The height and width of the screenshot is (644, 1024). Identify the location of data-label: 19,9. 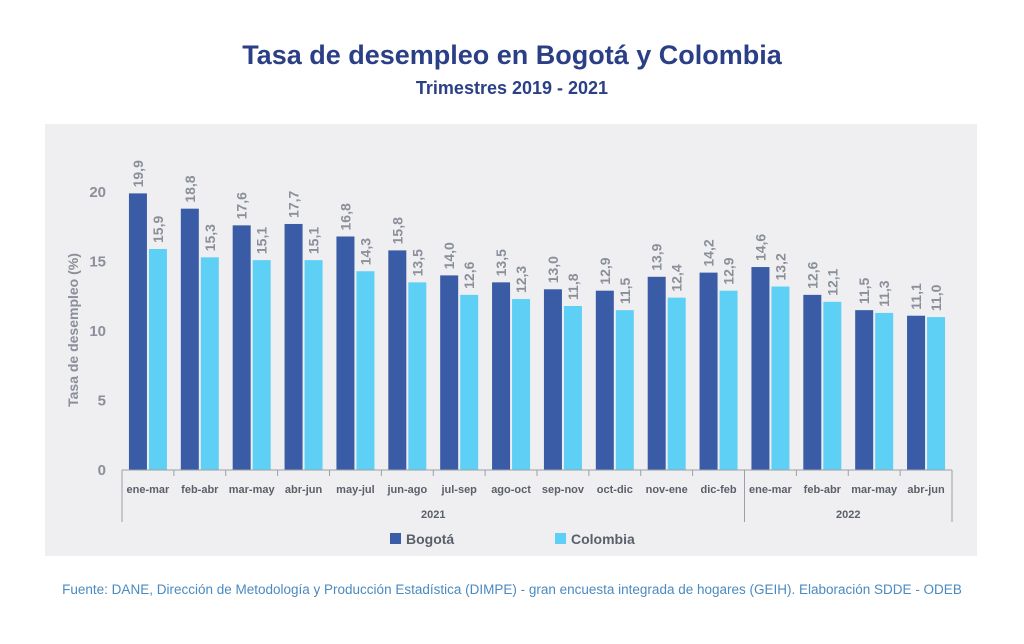
(138, 173).